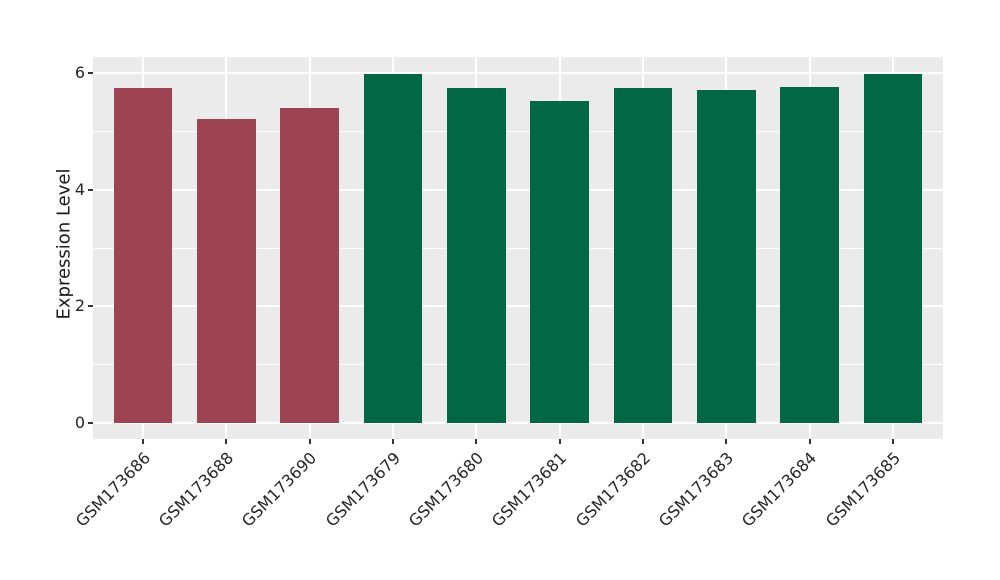 The width and height of the screenshot is (1000, 580). What do you see at coordinates (726, 256) in the screenshot?
I see `bar-GSM173683` at bounding box center [726, 256].